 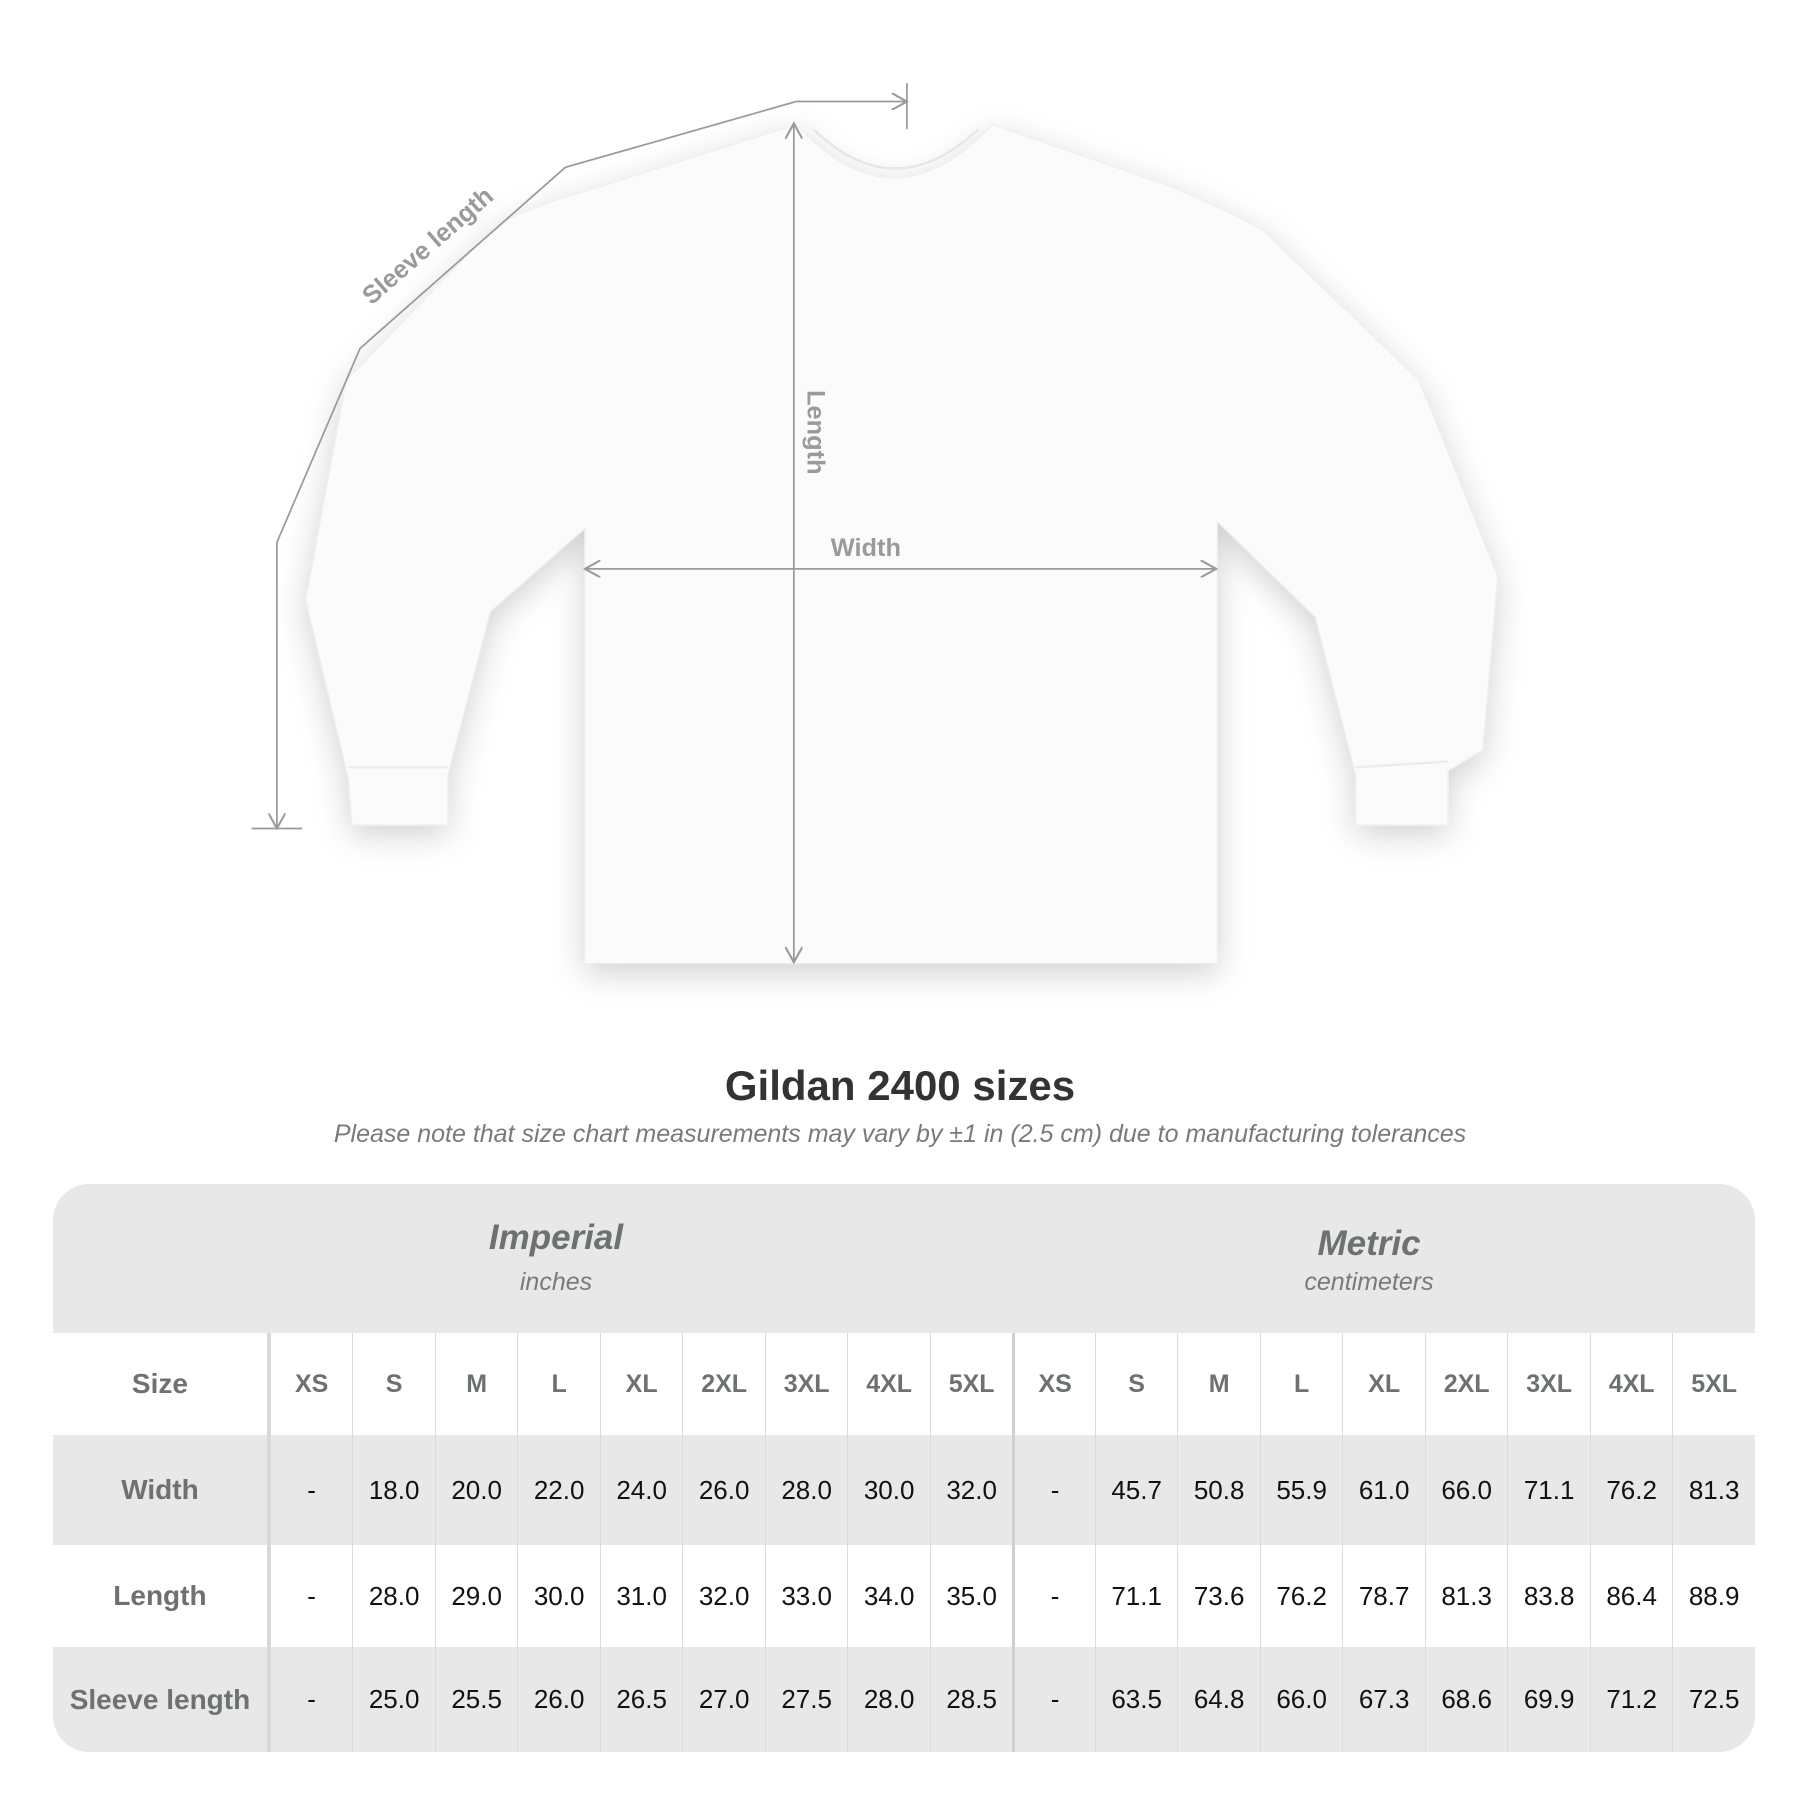 What do you see at coordinates (1383, 1490) in the screenshot?
I see `metric-value-cell: 61.0` at bounding box center [1383, 1490].